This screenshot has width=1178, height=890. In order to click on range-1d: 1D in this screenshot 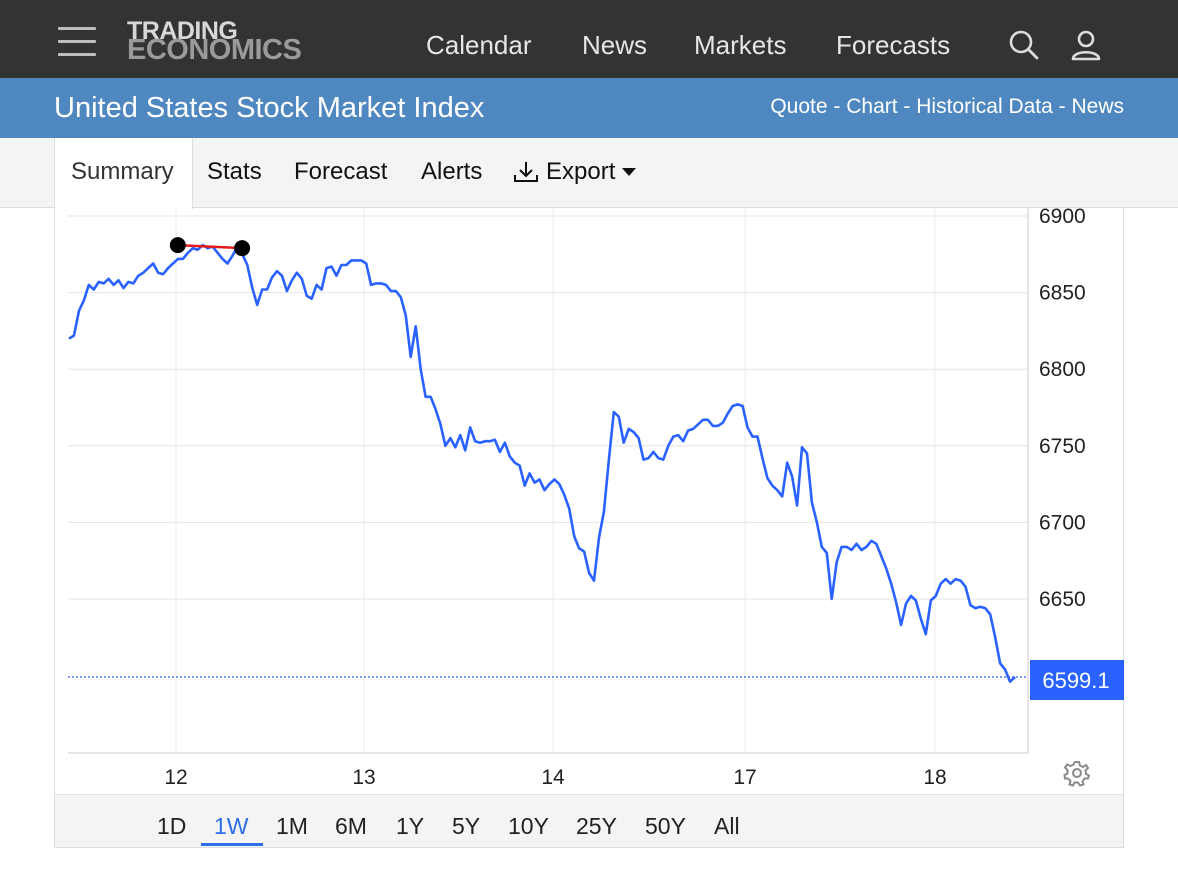, I will do `click(172, 826)`.